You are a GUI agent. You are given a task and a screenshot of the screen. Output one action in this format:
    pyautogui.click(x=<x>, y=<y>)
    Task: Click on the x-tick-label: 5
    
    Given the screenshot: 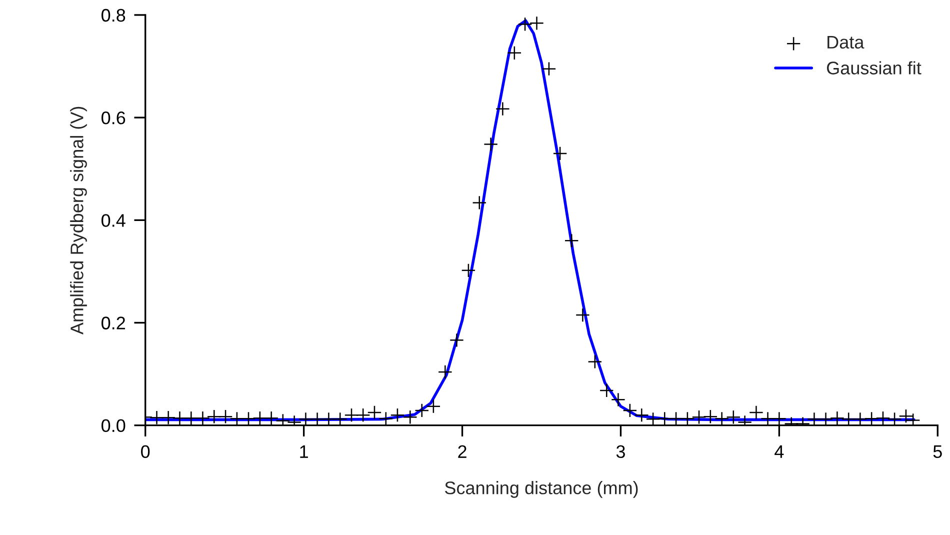 What is the action you would take?
    pyautogui.click(x=937, y=451)
    